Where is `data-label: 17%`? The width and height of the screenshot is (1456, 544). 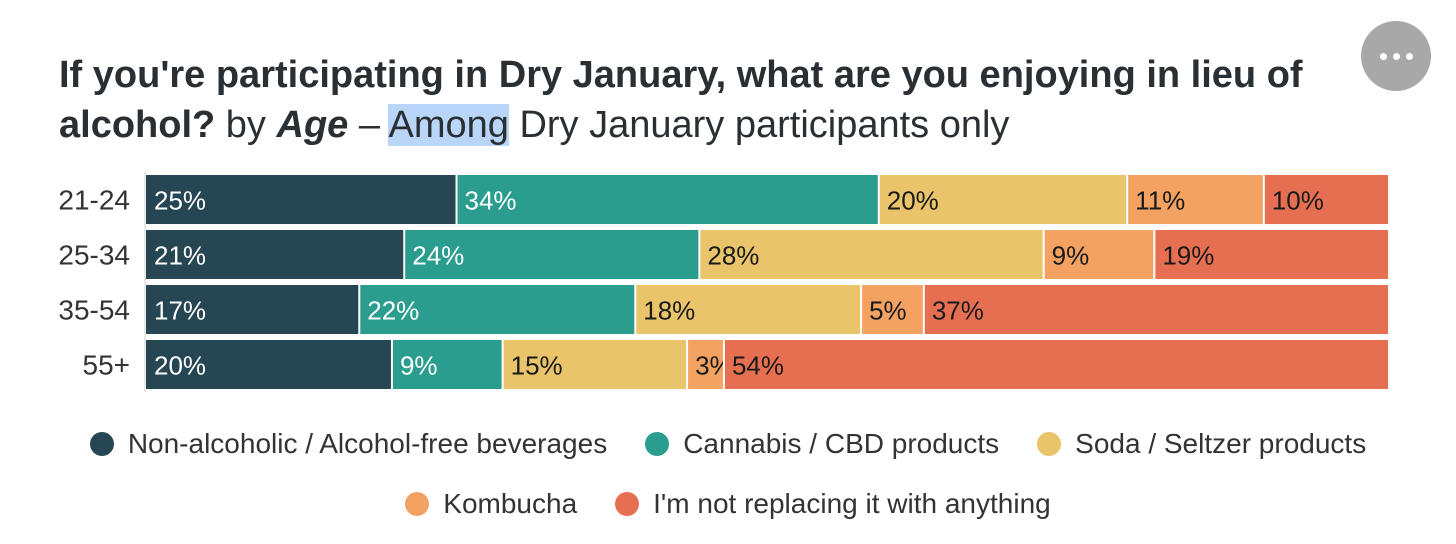
data-label: 17% is located at coordinates (180, 311).